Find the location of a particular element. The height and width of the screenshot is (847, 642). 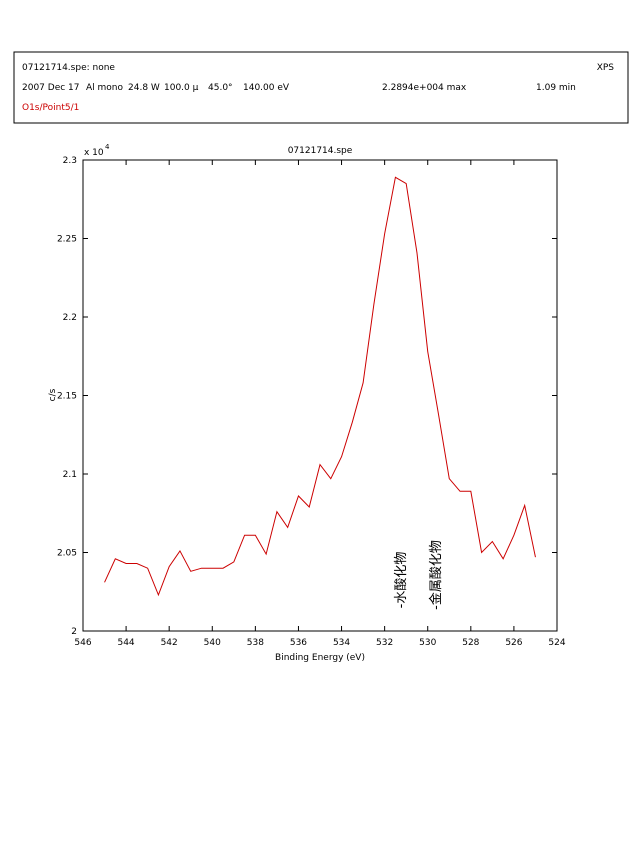

y-tick-label: 2.15 is located at coordinates (67, 397).